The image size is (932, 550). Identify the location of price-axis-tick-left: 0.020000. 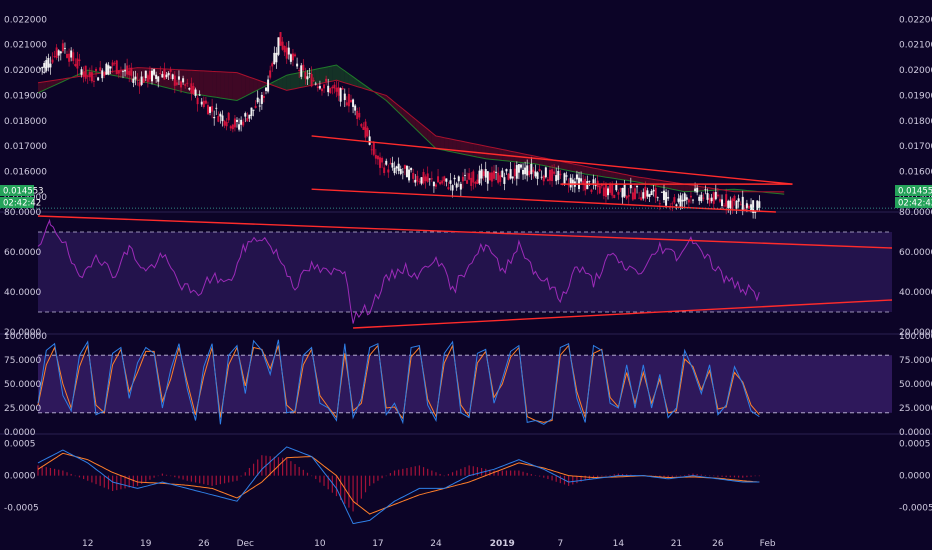
(25, 71).